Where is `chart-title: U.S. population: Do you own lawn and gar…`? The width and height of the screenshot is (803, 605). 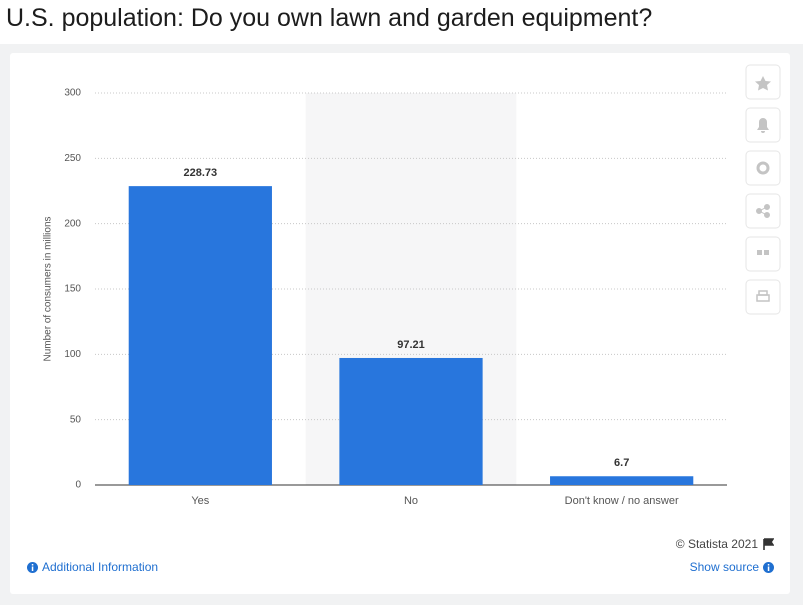 chart-title: U.S. population: Do you own lawn and gar… is located at coordinates (329, 18).